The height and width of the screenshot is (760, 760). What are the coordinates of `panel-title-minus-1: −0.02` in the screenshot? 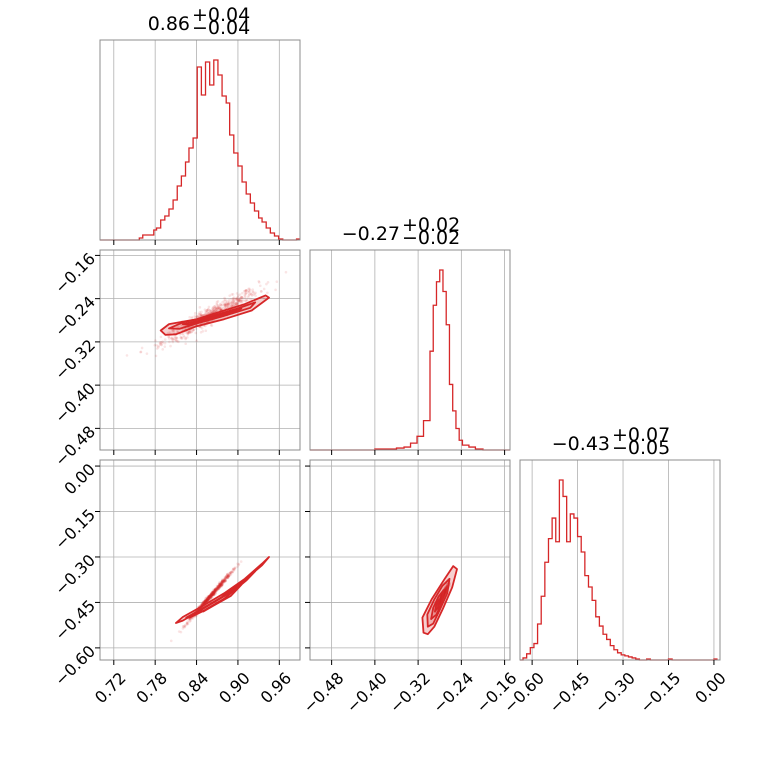 It's located at (431, 238).